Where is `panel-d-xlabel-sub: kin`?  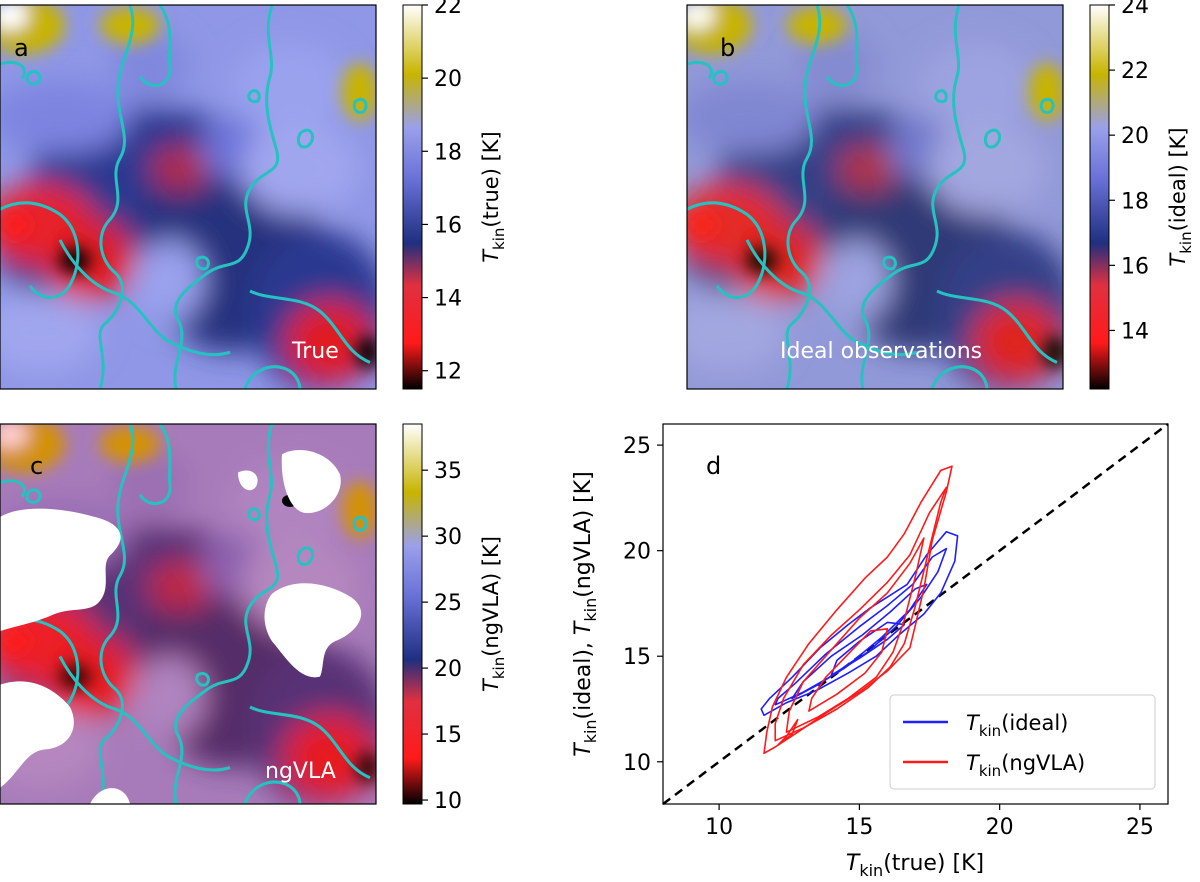
panel-d-xlabel-sub: kin is located at coordinates (871, 870).